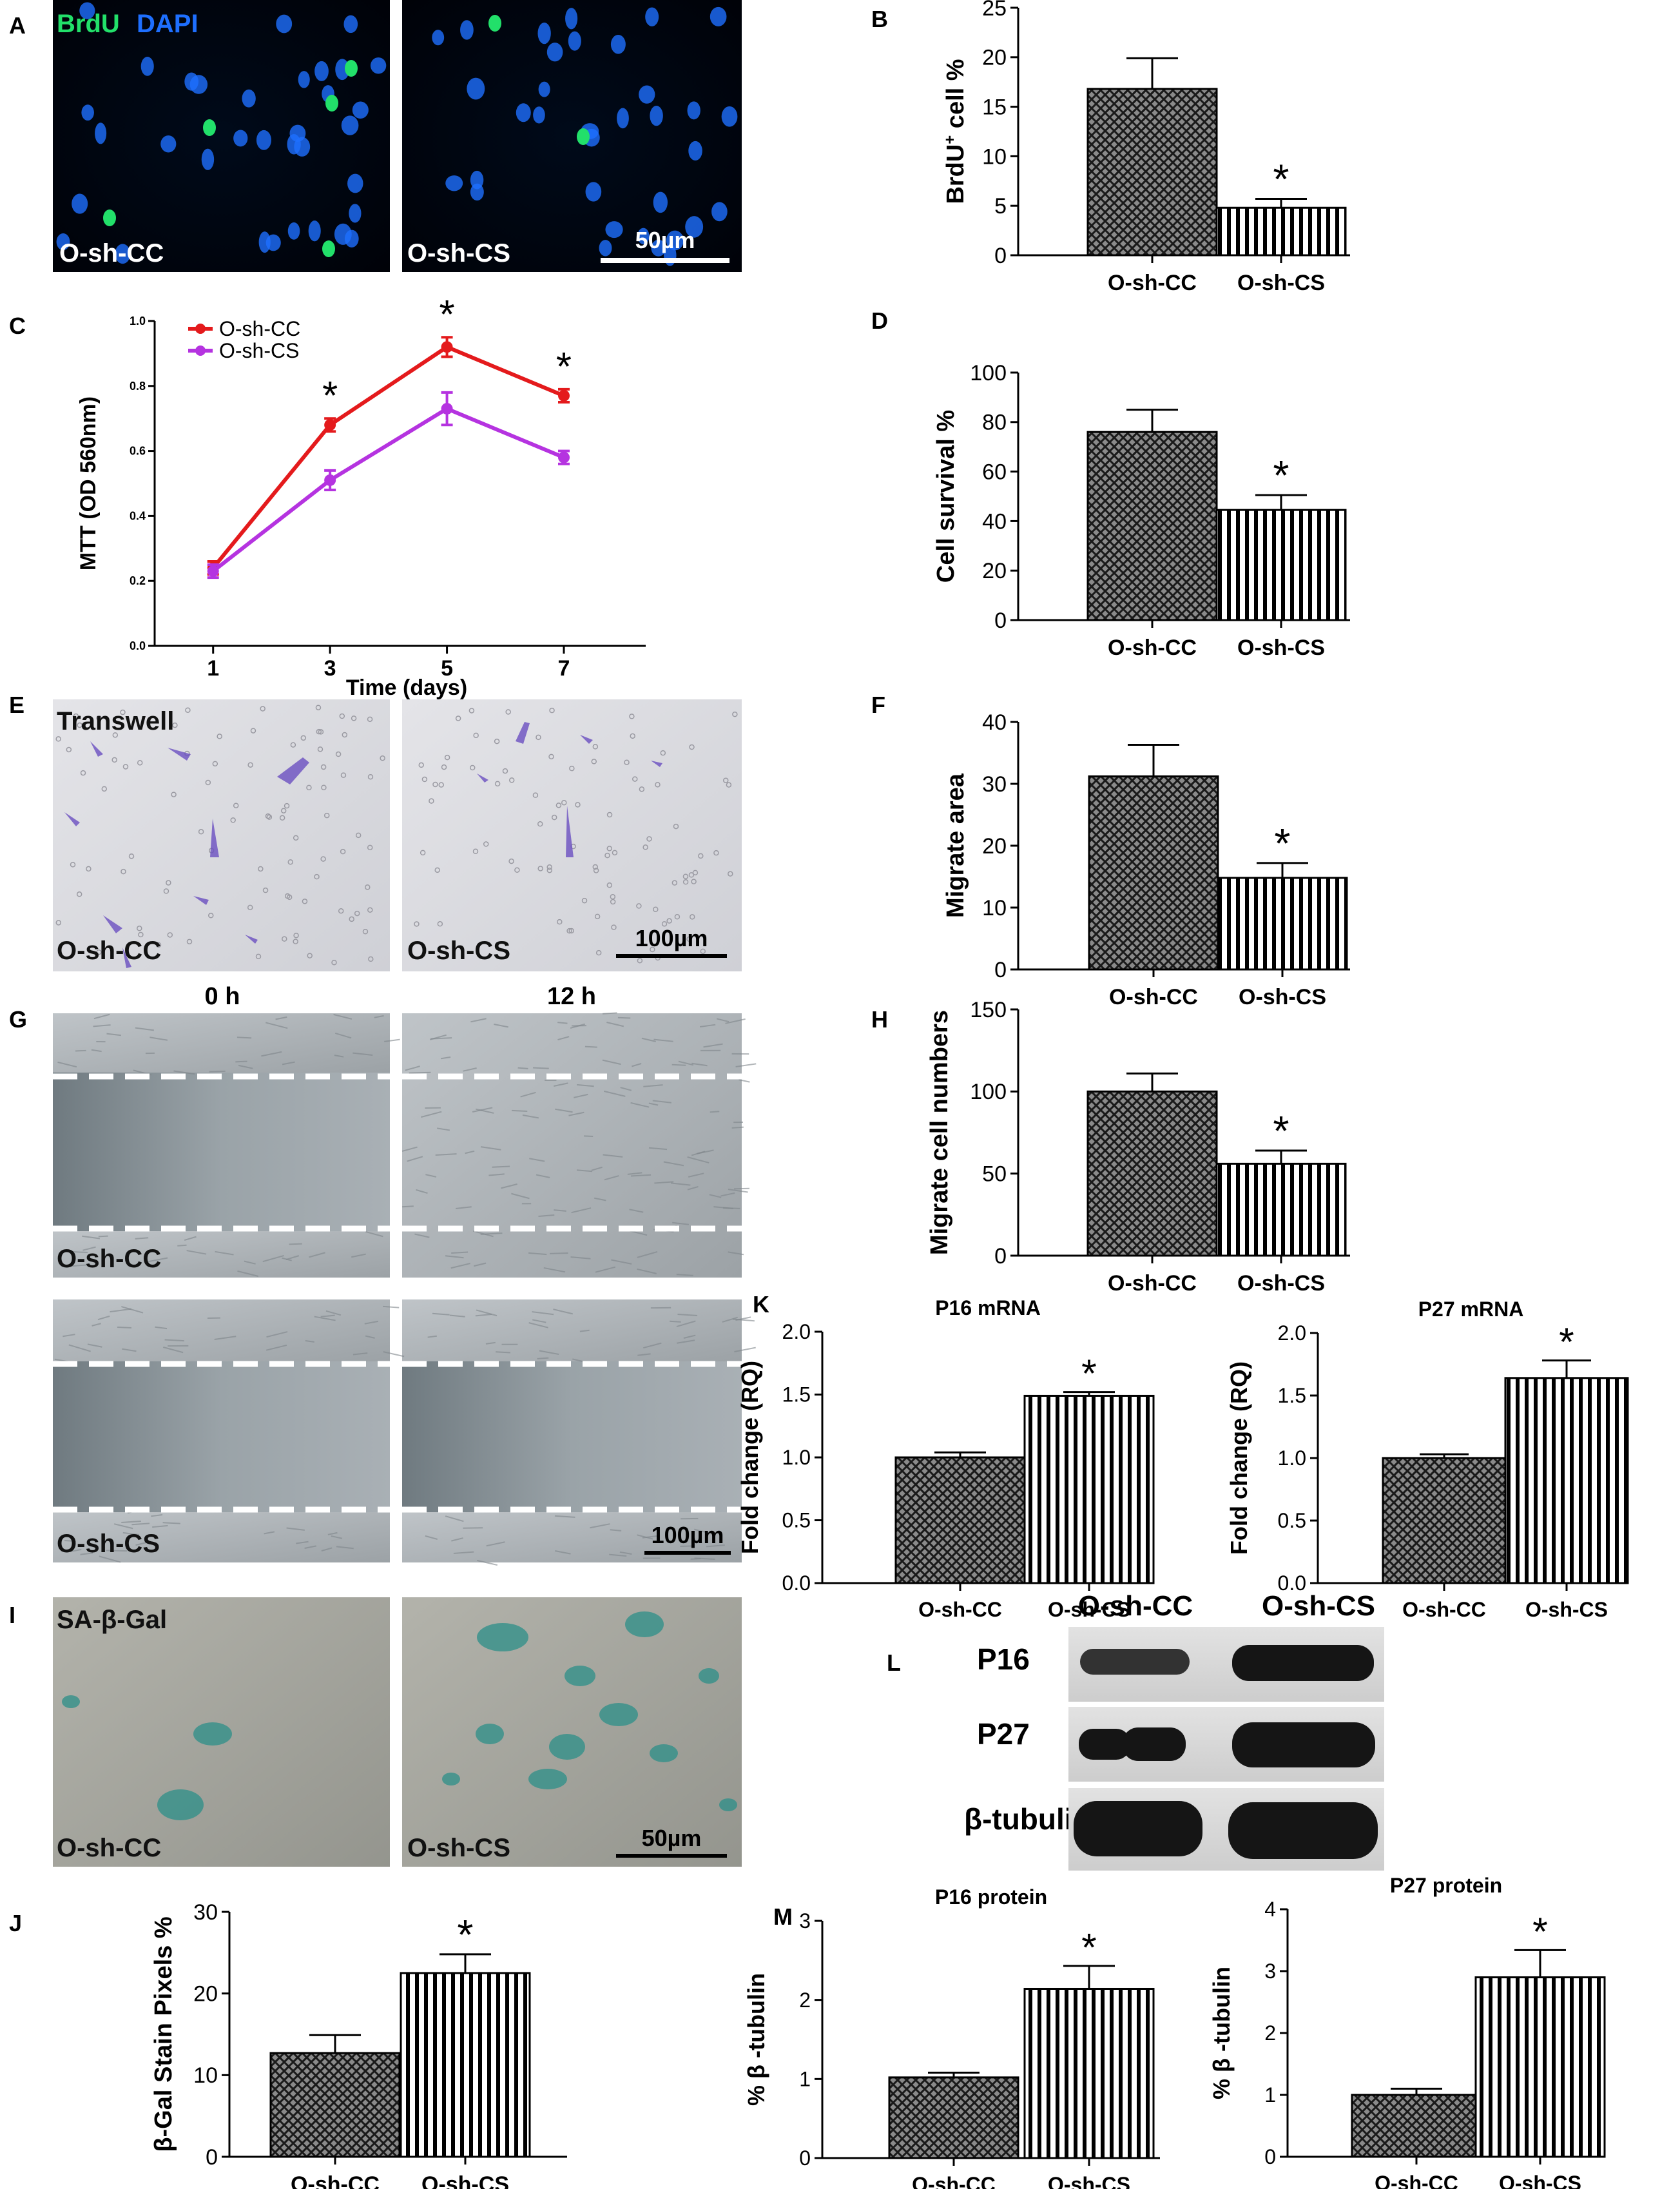 This screenshot has height=2189, width=1680. What do you see at coordinates (805, 1920) in the screenshot?
I see `y-tick-label: 3` at bounding box center [805, 1920].